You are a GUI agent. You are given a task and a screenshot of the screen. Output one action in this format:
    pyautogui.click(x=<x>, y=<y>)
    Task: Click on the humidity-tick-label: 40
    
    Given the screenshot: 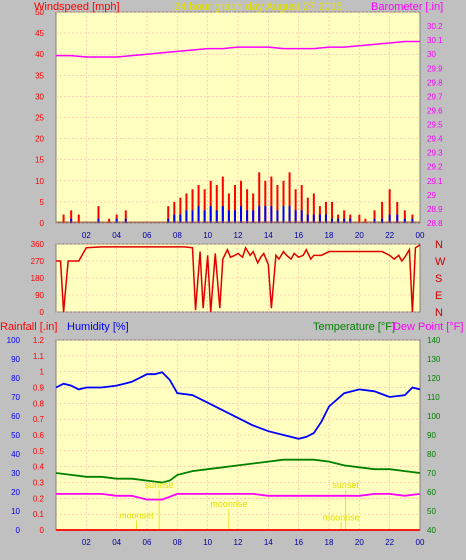 What is the action you would take?
    pyautogui.click(x=15, y=454)
    